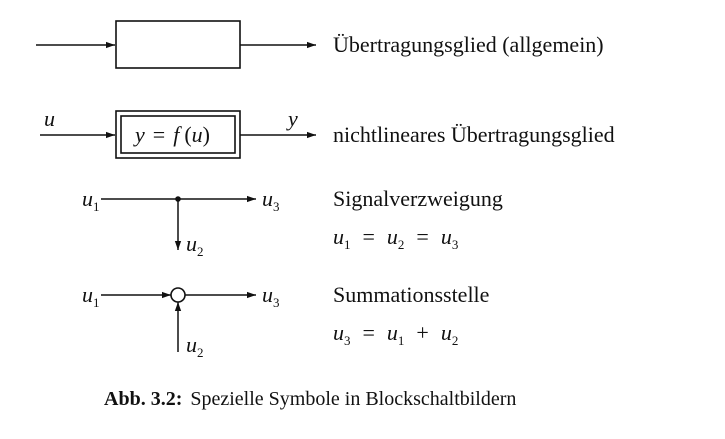  Describe the element at coordinates (292, 222) in the screenshot. I see `signal-branch-row: u1 u3 u2 Signalverzweigung u1 = u2 = u3` at that location.